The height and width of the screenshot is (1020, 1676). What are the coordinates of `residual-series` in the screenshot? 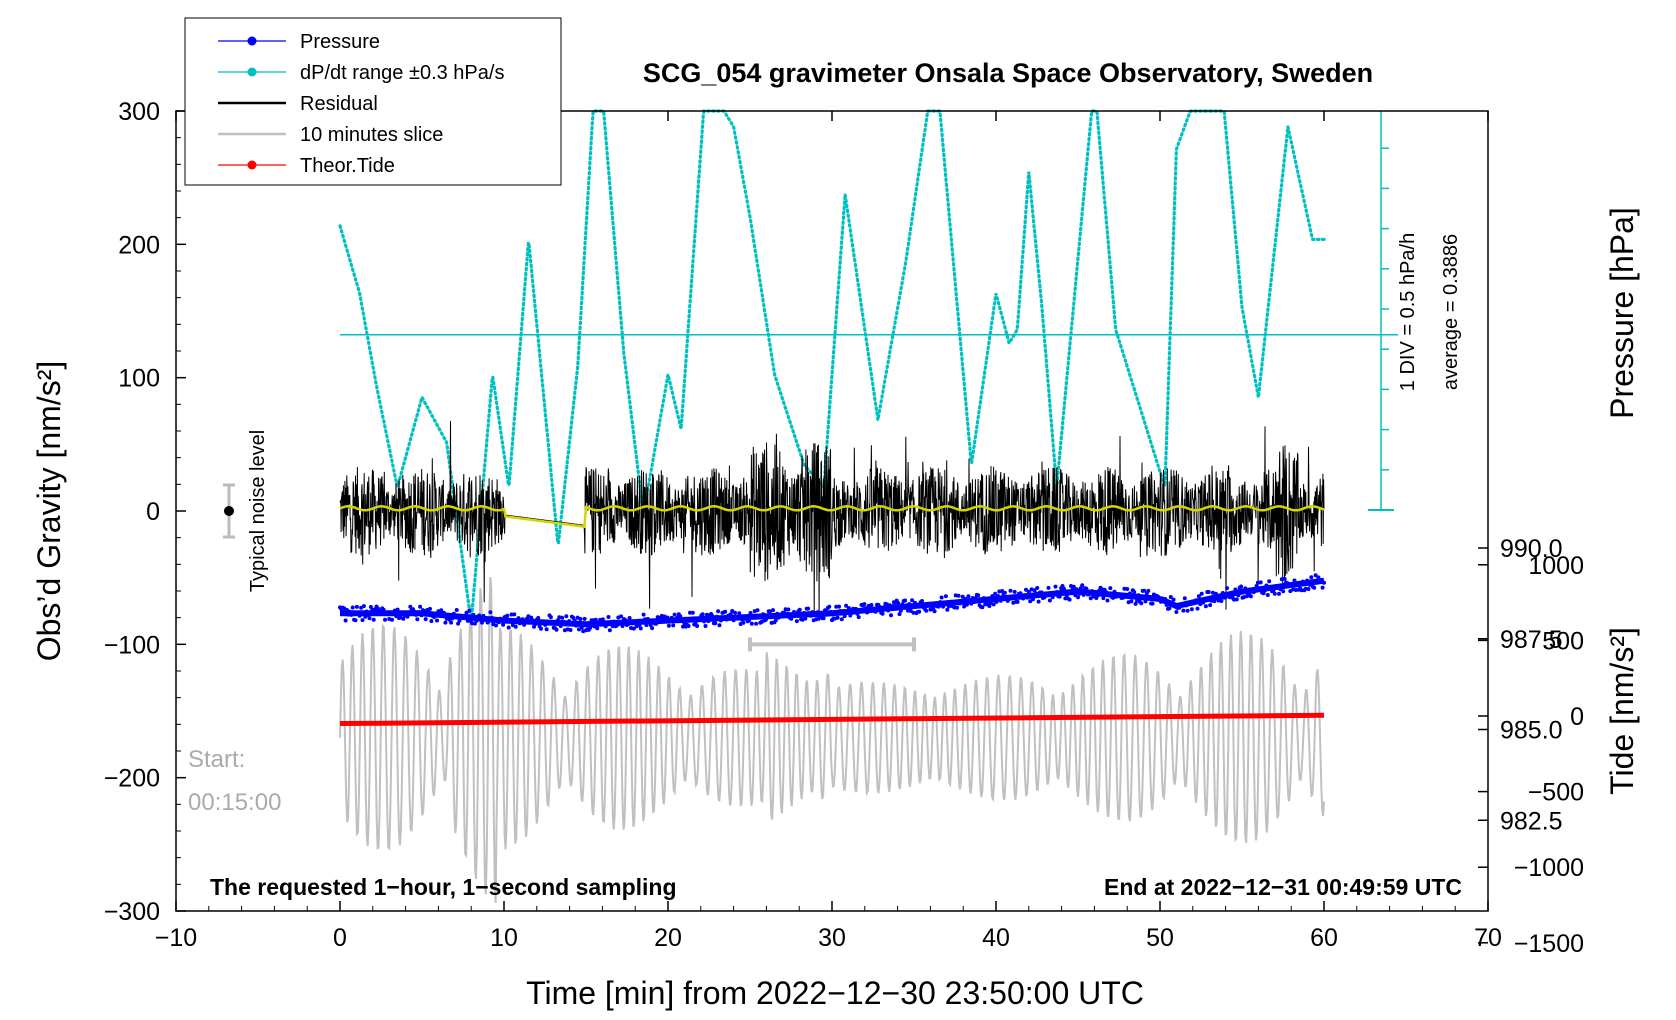 It's located at (832, 521).